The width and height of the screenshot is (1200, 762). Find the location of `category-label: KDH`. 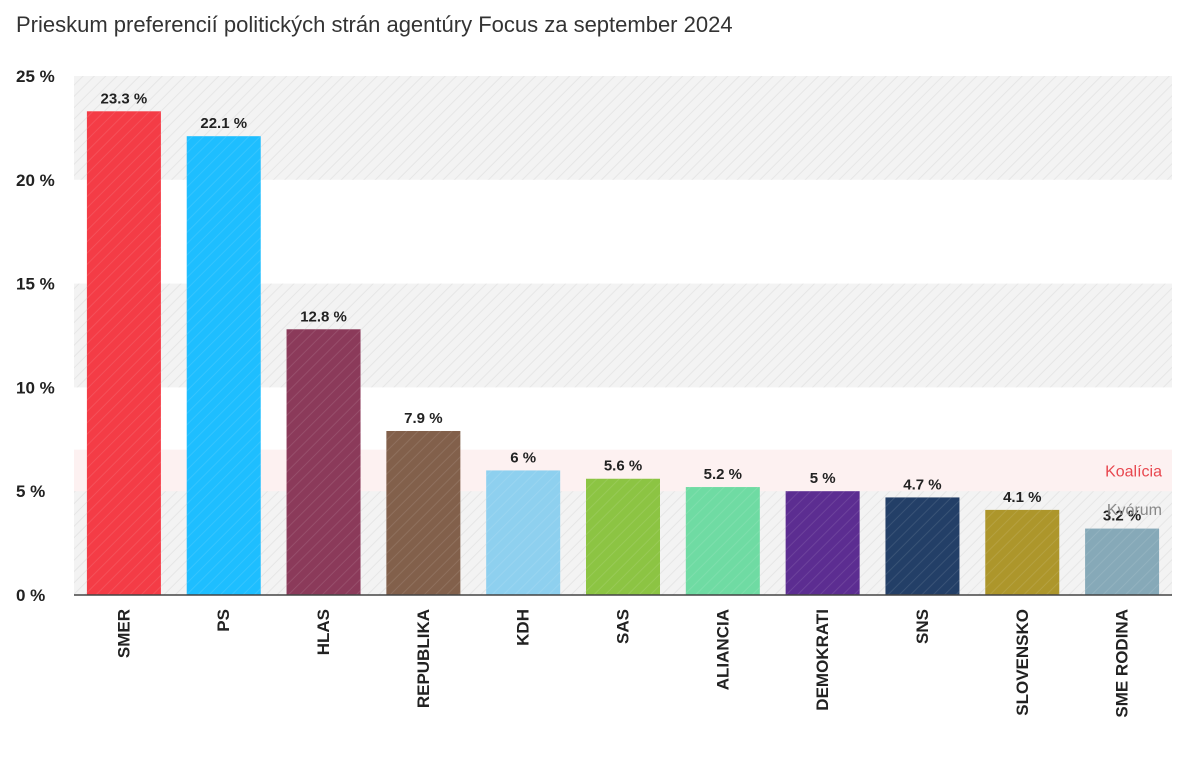

category-label: KDH is located at coordinates (523, 627).